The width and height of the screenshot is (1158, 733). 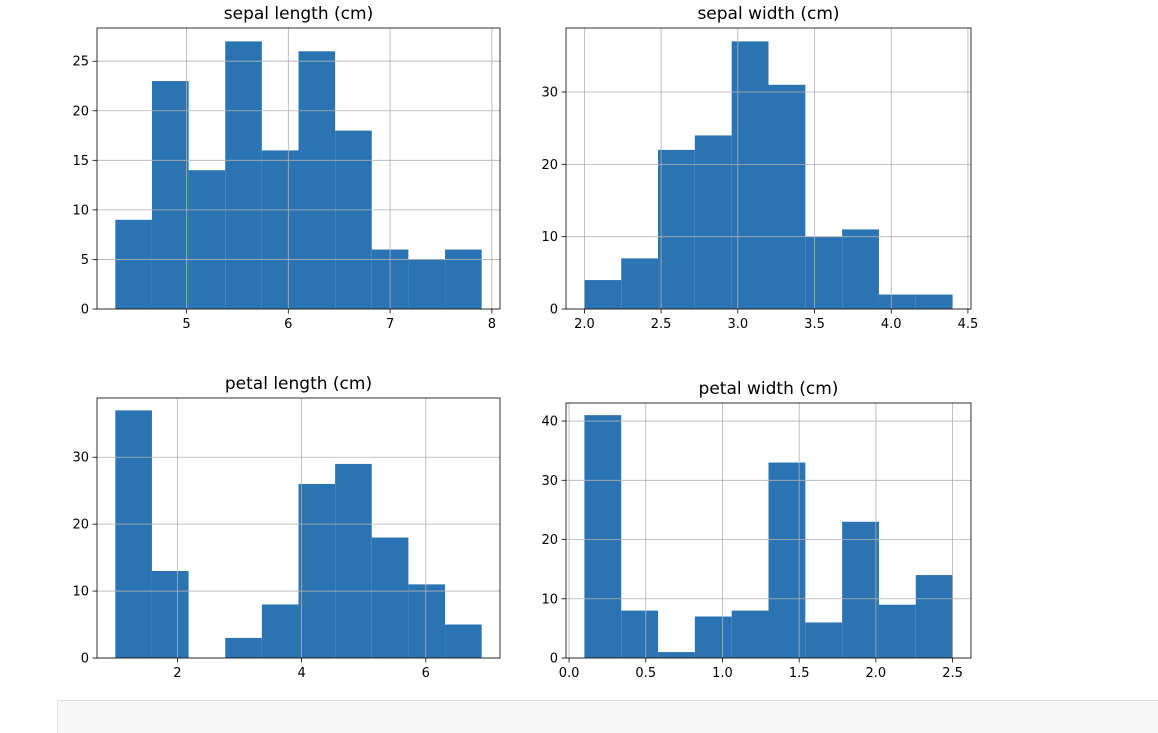 I want to click on x-tick-label: 7, so click(x=390, y=324).